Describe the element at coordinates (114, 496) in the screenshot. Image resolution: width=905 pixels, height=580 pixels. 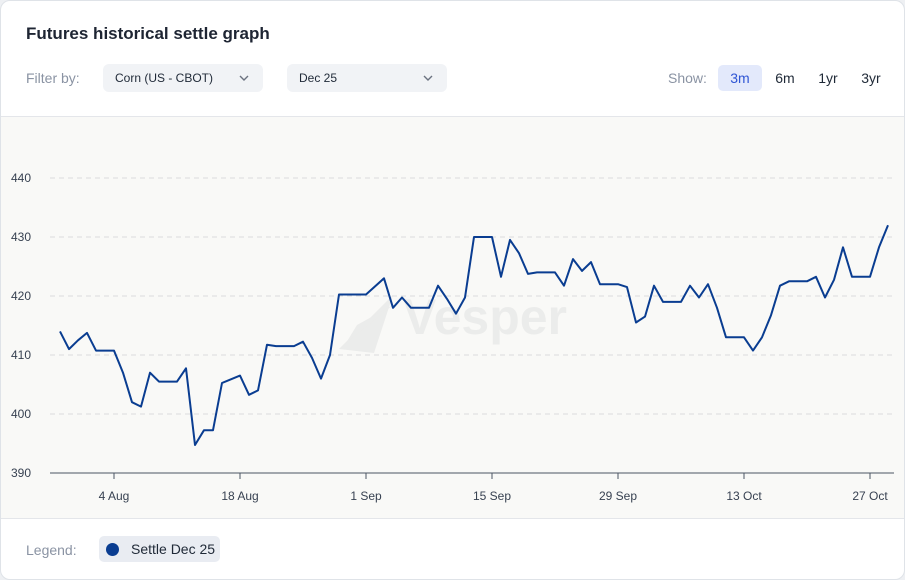
I see `x-tick-label: 4 Aug` at that location.